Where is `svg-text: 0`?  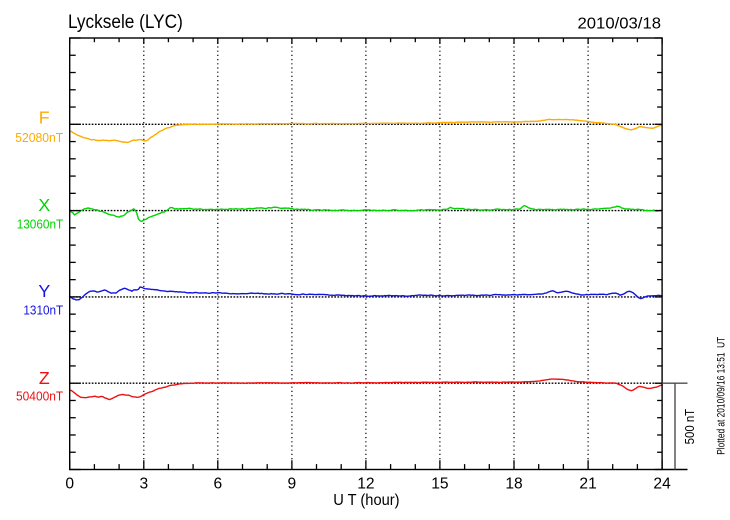 svg-text: 0 is located at coordinates (69, 484).